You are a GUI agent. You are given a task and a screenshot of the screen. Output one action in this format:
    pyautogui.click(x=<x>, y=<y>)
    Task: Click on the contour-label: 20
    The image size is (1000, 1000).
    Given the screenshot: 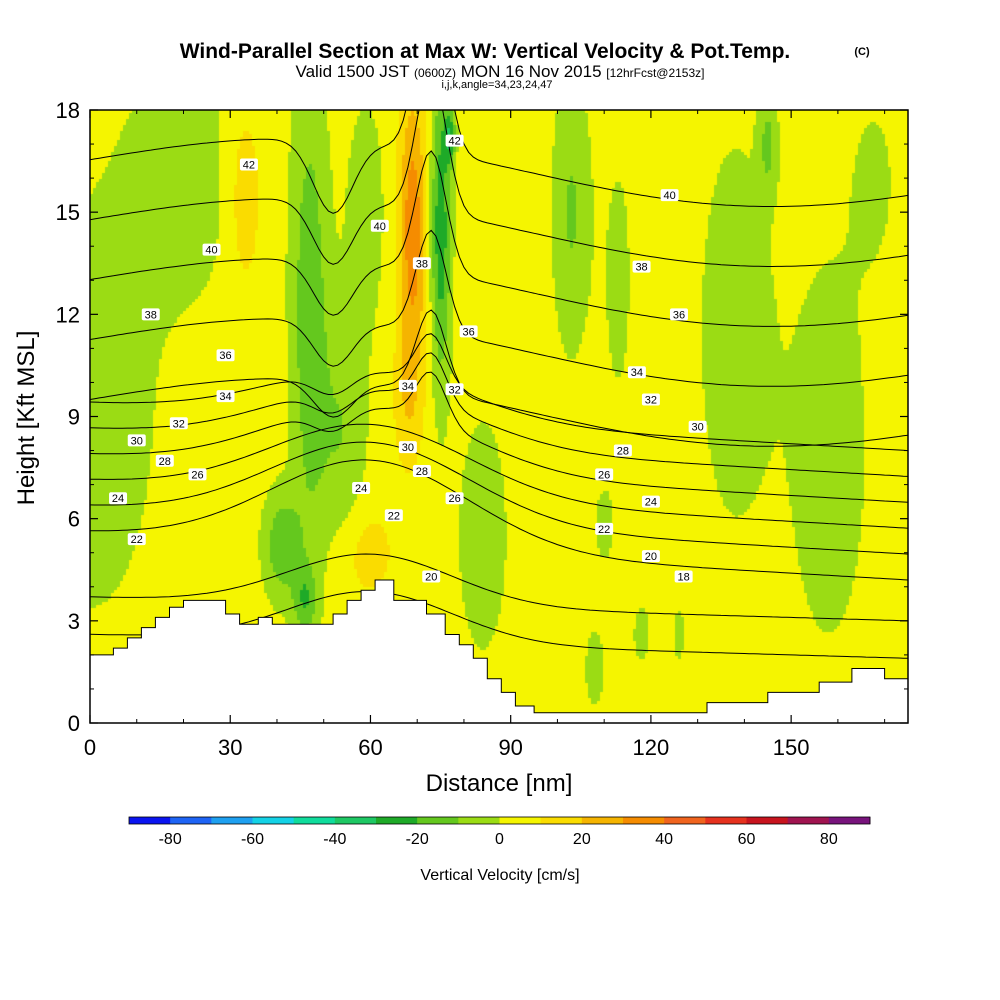 What is the action you would take?
    pyautogui.click(x=650, y=556)
    